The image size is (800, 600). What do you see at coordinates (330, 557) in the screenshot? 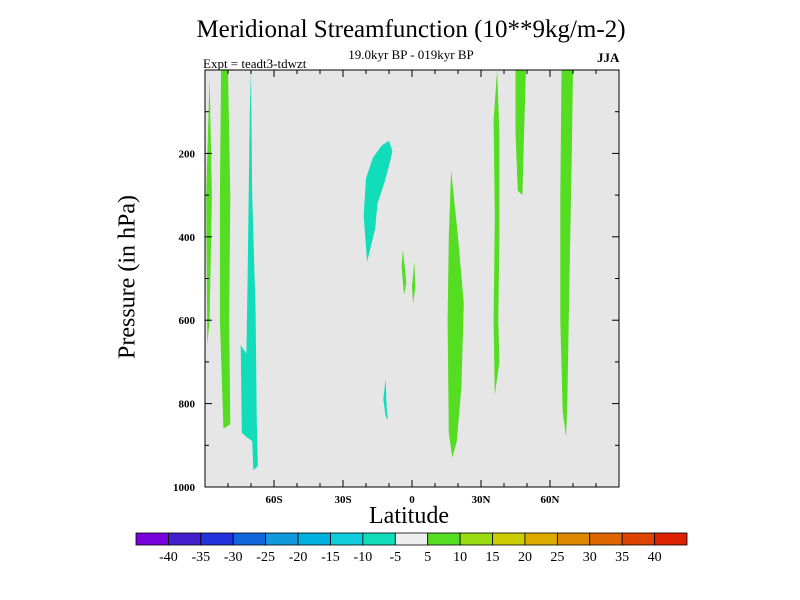
I see `colorbar-label: -15` at bounding box center [330, 557].